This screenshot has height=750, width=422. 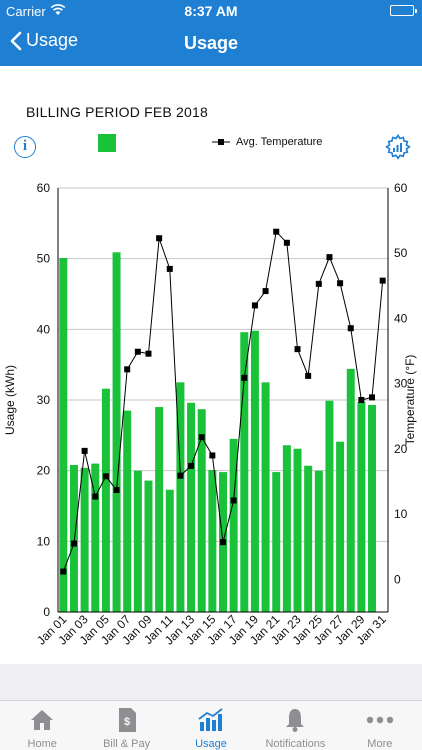 What do you see at coordinates (52, 40) in the screenshot?
I see `back-label: Usage` at bounding box center [52, 40].